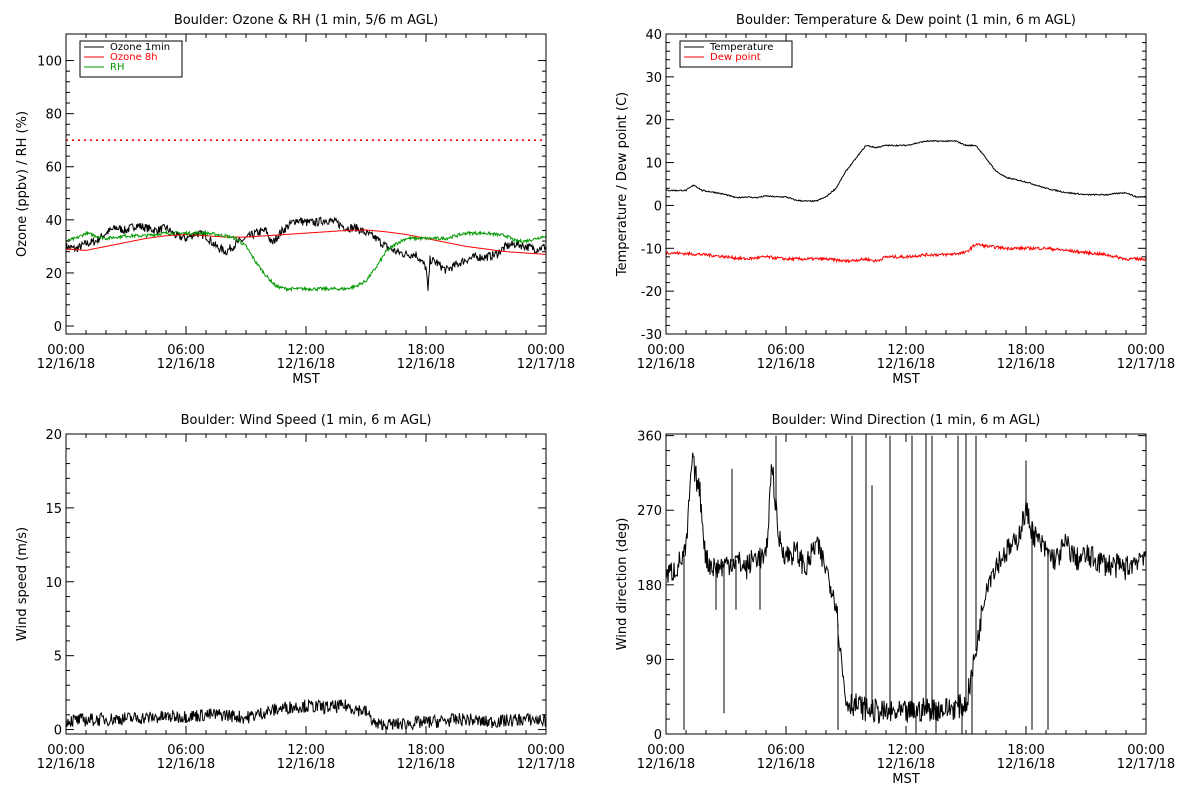 Image resolution: width=1200 pixels, height=800 pixels. I want to click on y-tick-label: -10, so click(651, 249).